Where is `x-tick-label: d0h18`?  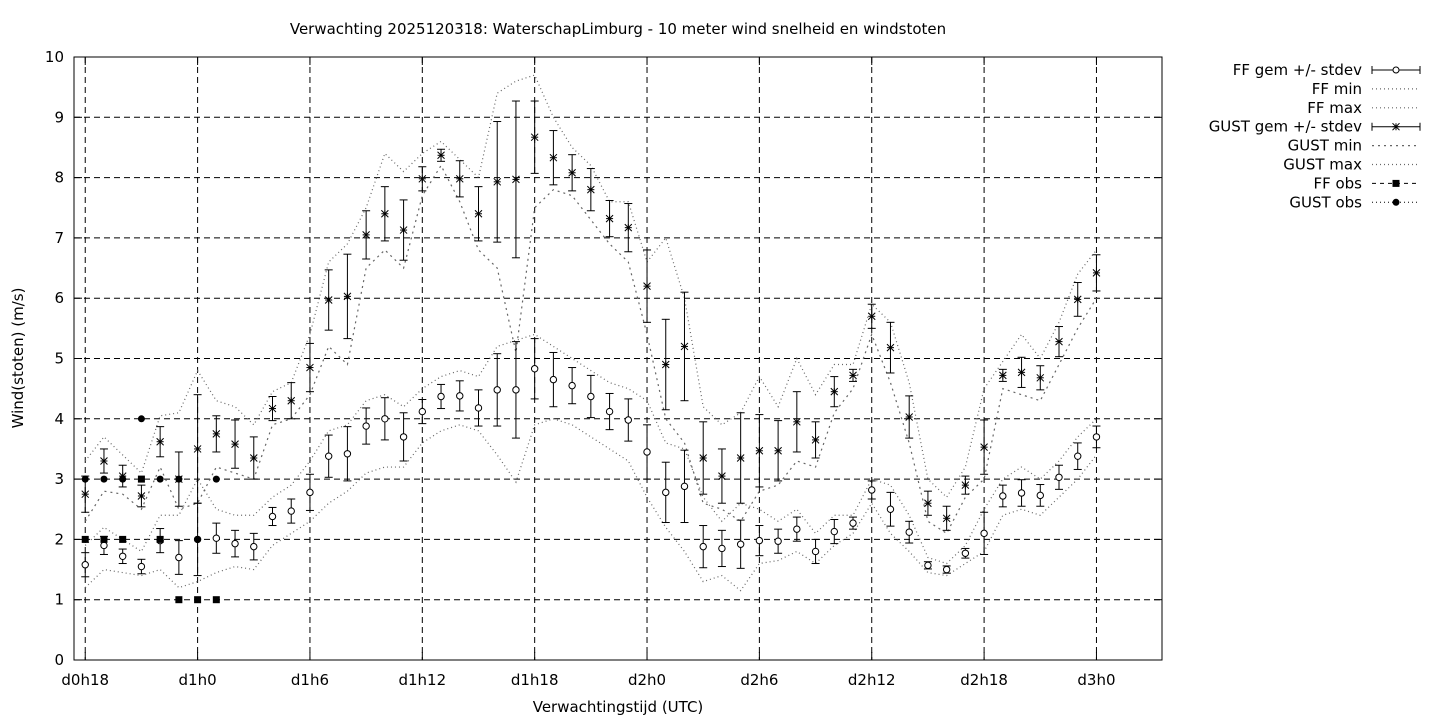
x-tick-label: d0h18 is located at coordinates (85, 680).